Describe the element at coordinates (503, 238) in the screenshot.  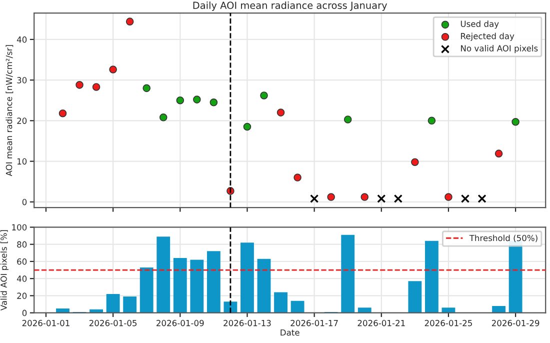
I see `legend-label: Threshold (50%)` at that location.